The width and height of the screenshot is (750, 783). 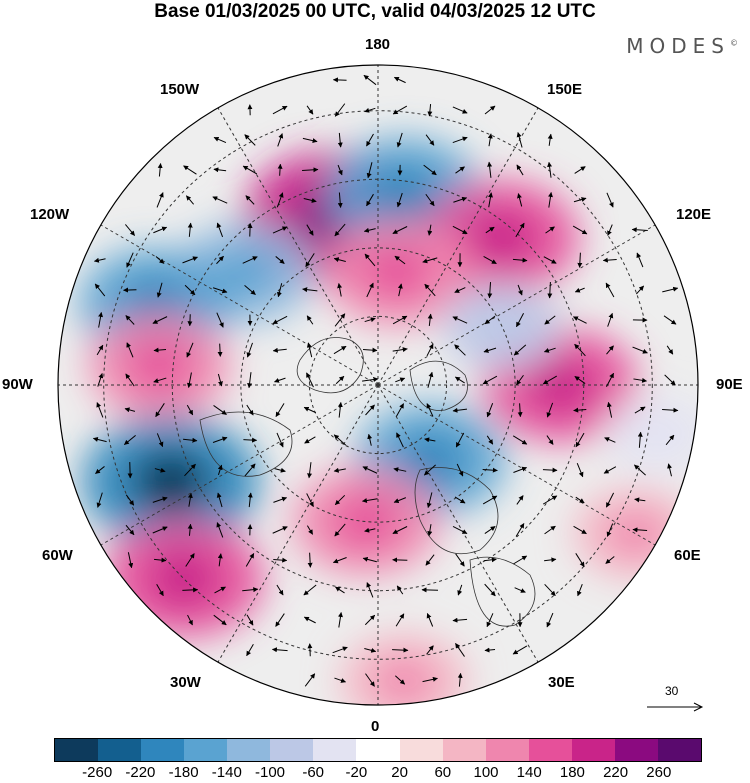 I want to click on lon-label-0: 0, so click(x=375, y=726).